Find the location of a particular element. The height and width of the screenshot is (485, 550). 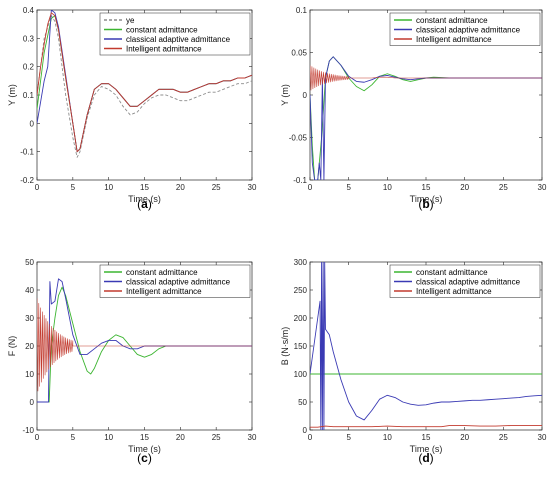

legend-entry: ye is located at coordinates (130, 20).